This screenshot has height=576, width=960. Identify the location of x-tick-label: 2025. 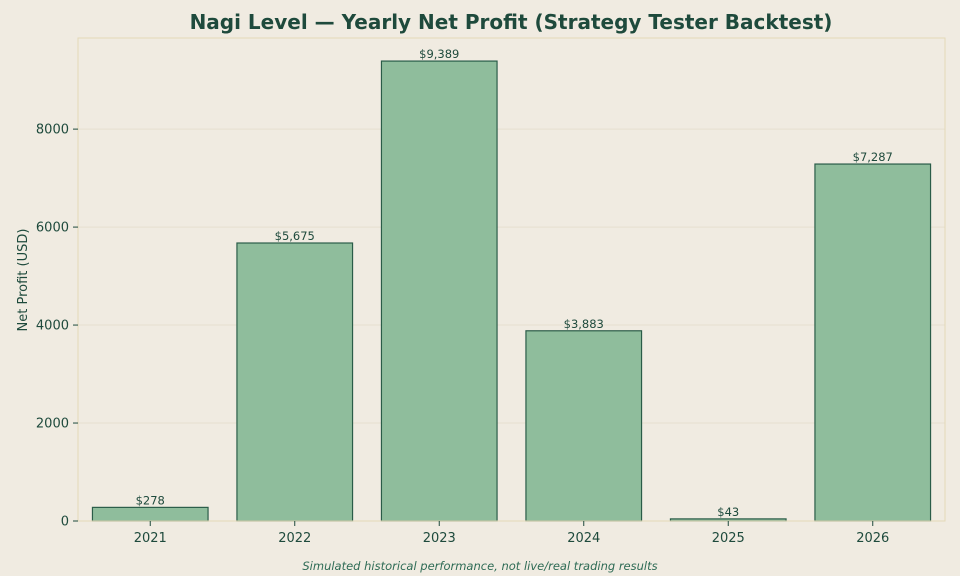
(728, 538).